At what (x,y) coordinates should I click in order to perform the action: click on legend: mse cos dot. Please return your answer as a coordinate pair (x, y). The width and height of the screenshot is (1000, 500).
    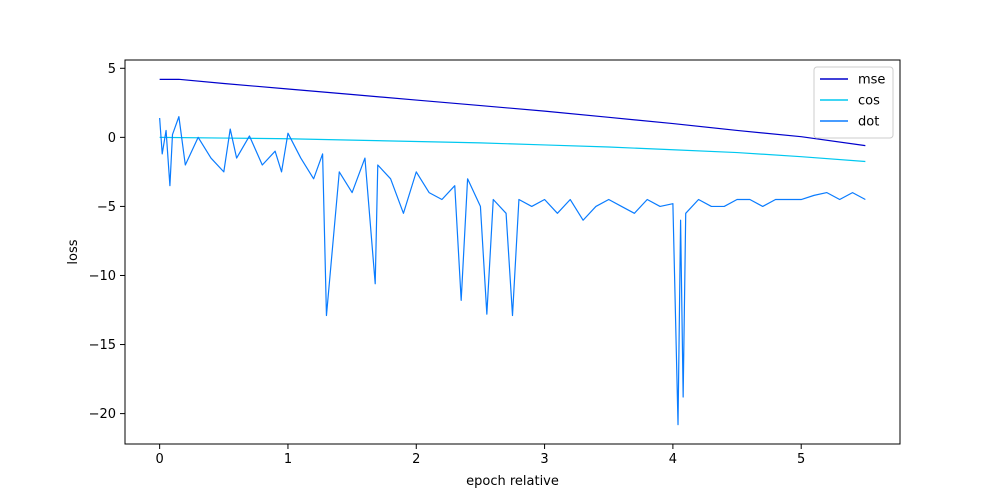
    Looking at the image, I should click on (853, 102).